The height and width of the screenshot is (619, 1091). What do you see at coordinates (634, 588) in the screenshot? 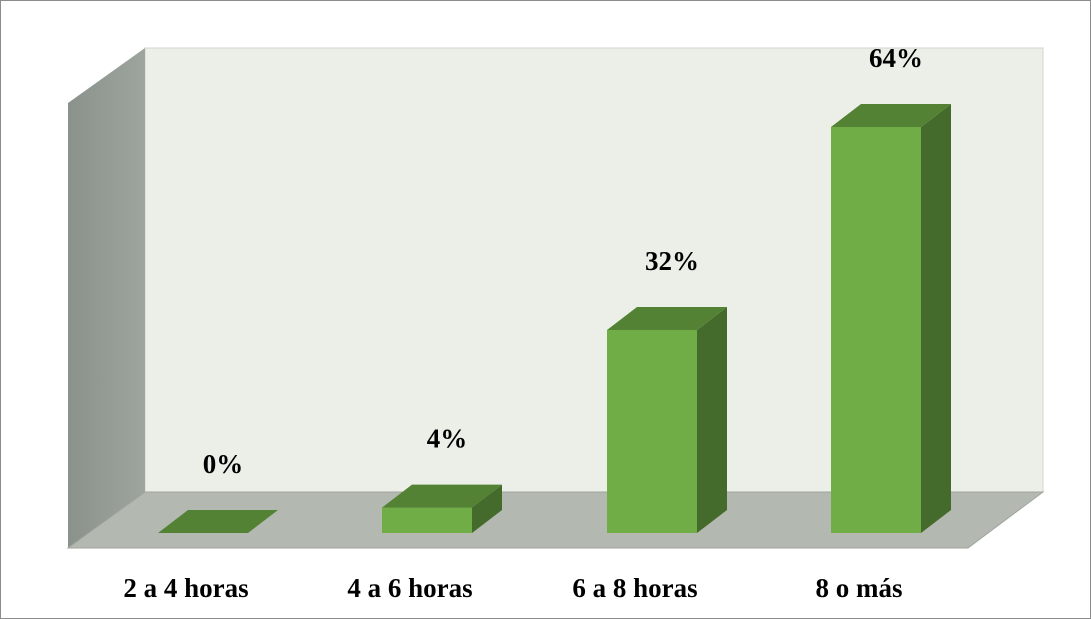
I see `x-tick-label: 6 a 8 horas` at bounding box center [634, 588].